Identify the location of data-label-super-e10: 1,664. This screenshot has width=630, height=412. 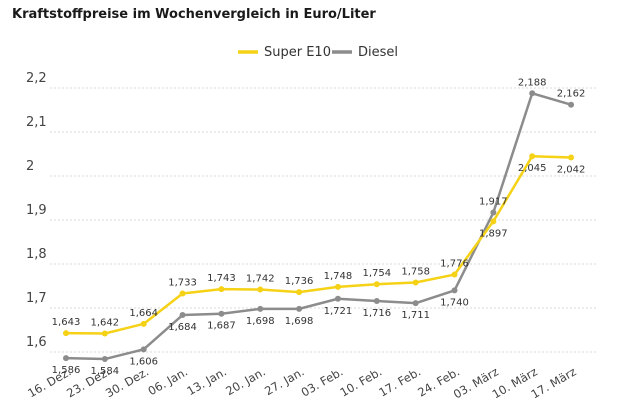
(143, 313).